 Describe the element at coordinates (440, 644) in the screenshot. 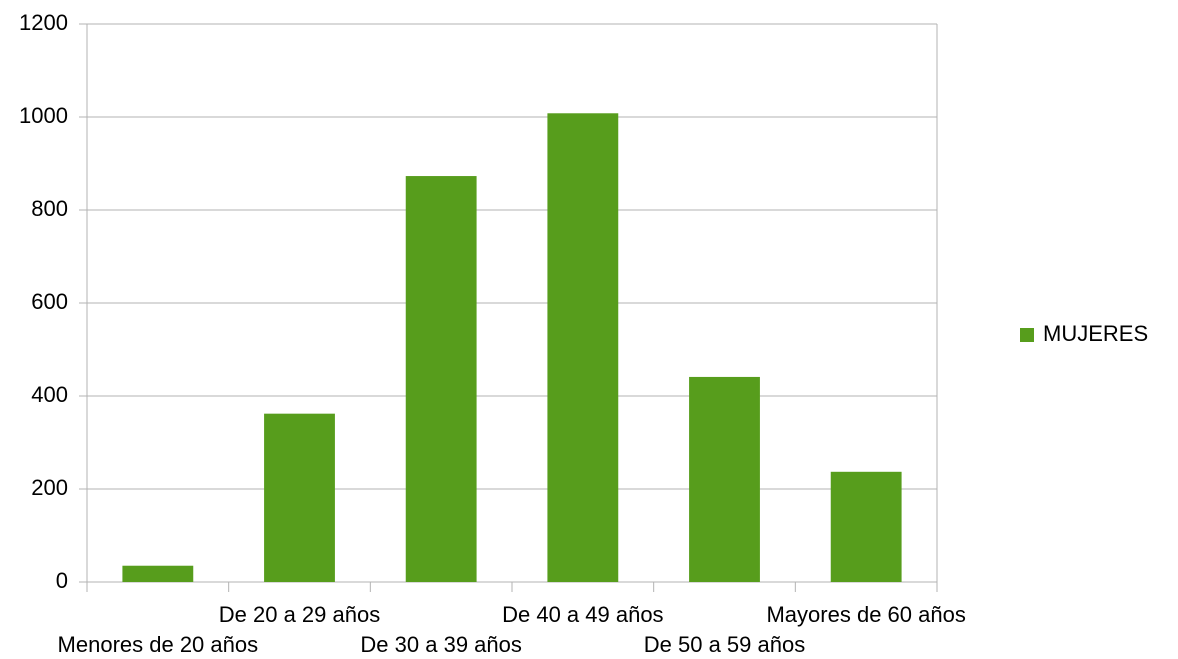

I see `x-tick-label: De 30 a 39 años` at that location.